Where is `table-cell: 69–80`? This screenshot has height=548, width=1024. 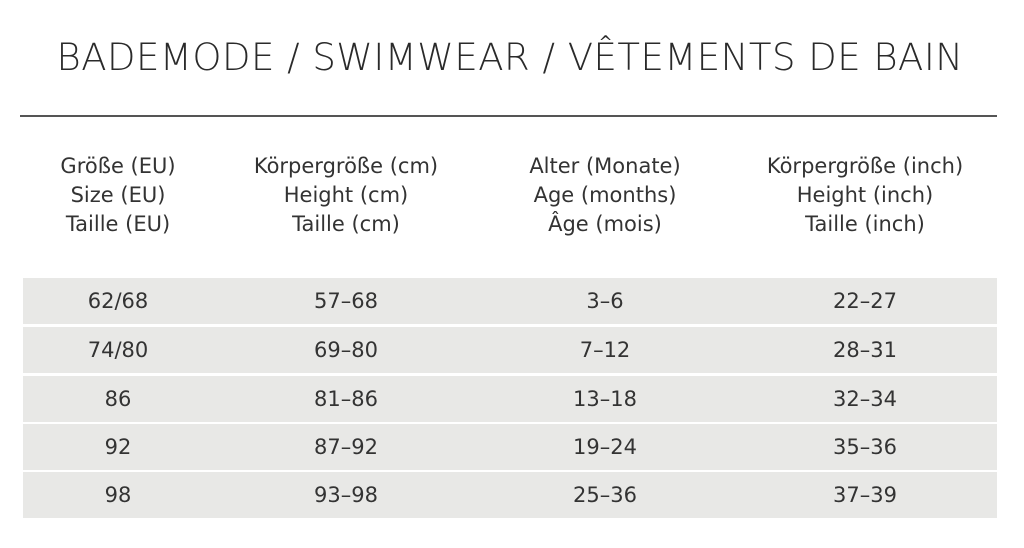
table-cell: 69–80 is located at coordinates (346, 350).